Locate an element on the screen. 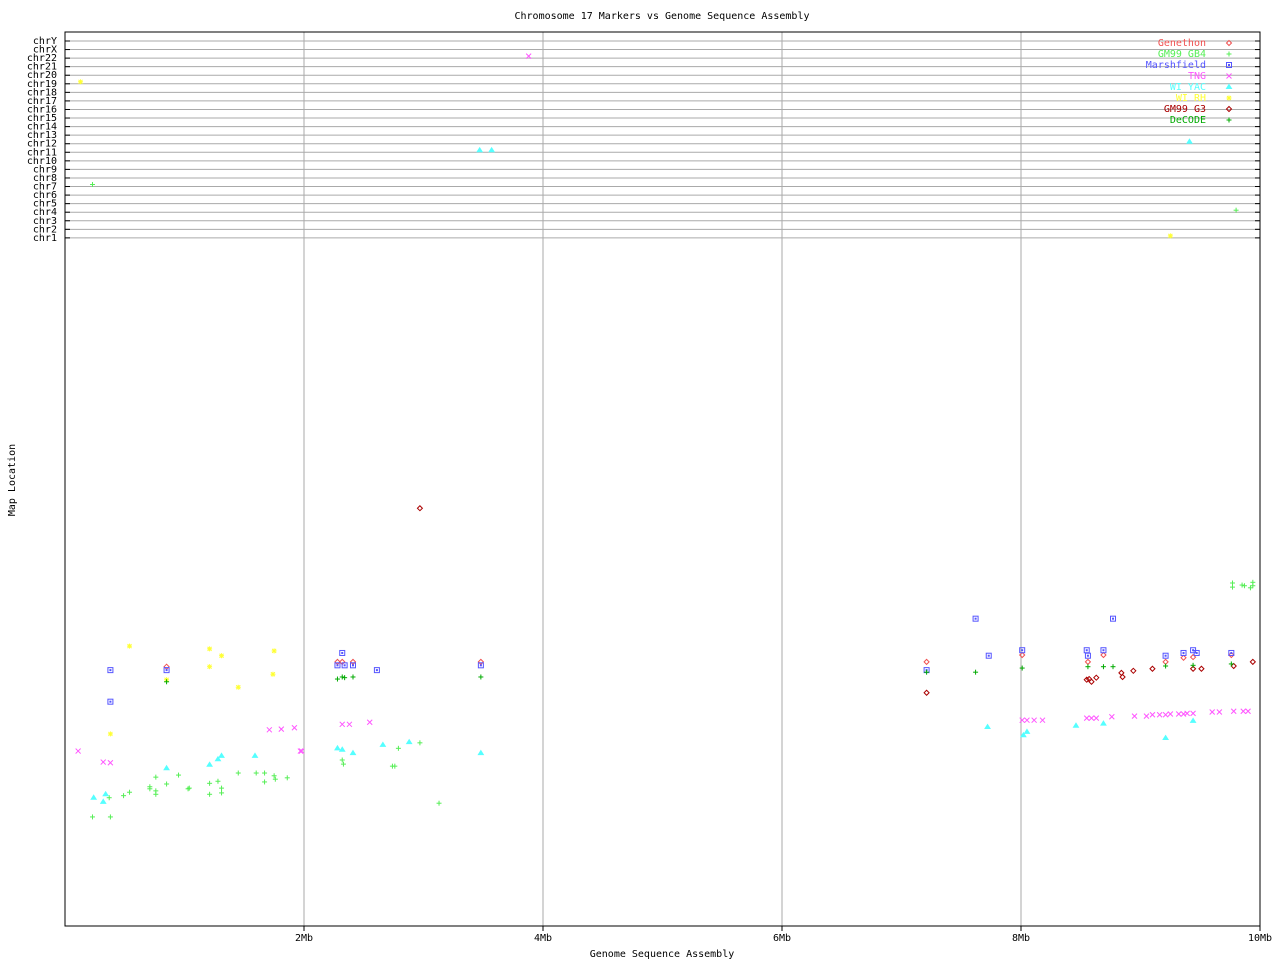 The height and width of the screenshot is (960, 1280). legend-label: TNG is located at coordinates (1197, 76).